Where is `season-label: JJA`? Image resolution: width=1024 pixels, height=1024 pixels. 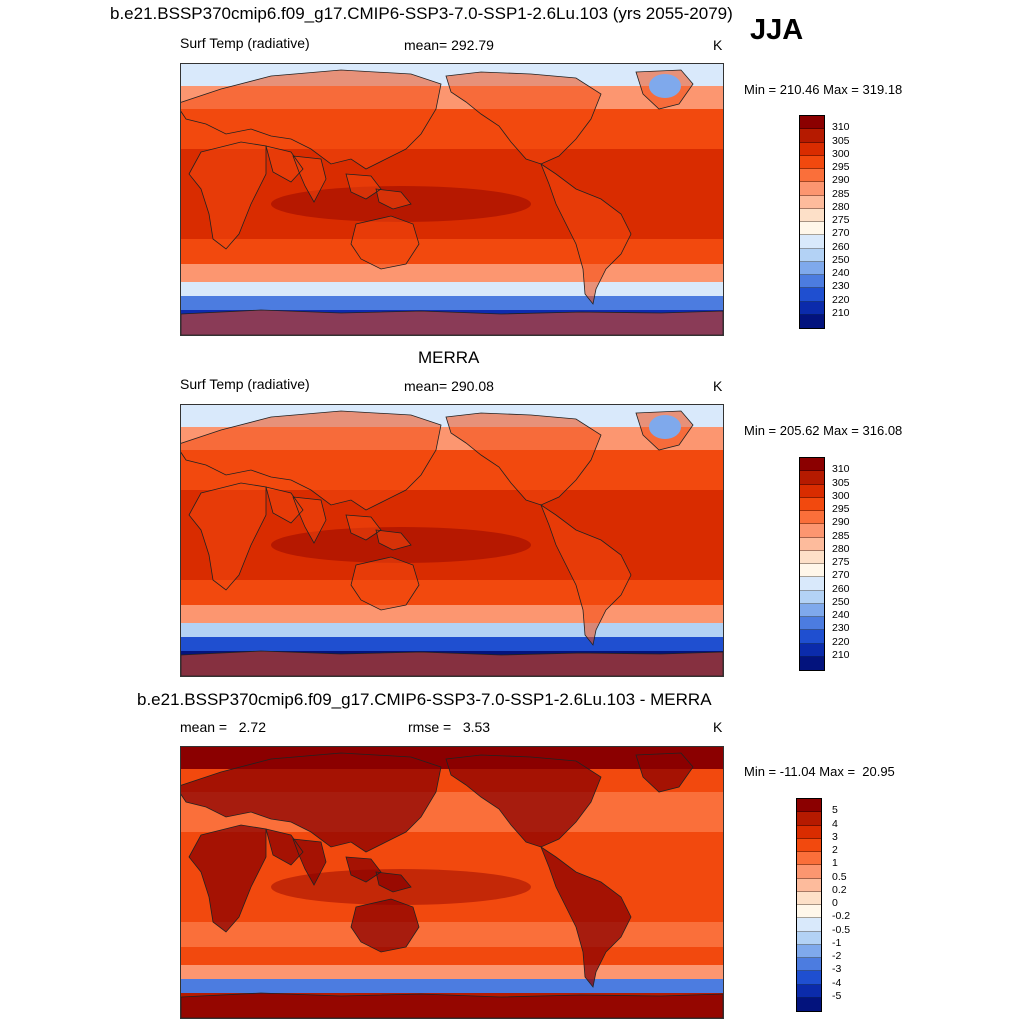 season-label: JJA is located at coordinates (777, 30).